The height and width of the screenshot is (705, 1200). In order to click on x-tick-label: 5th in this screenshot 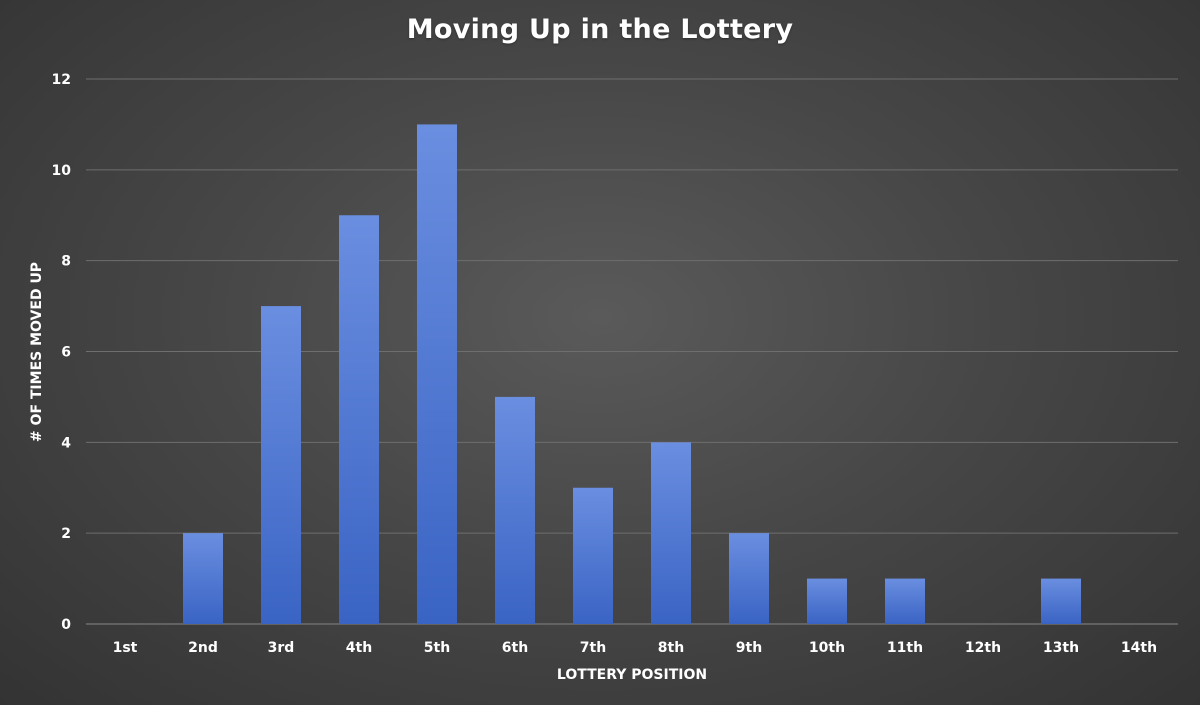, I will do `click(437, 648)`.